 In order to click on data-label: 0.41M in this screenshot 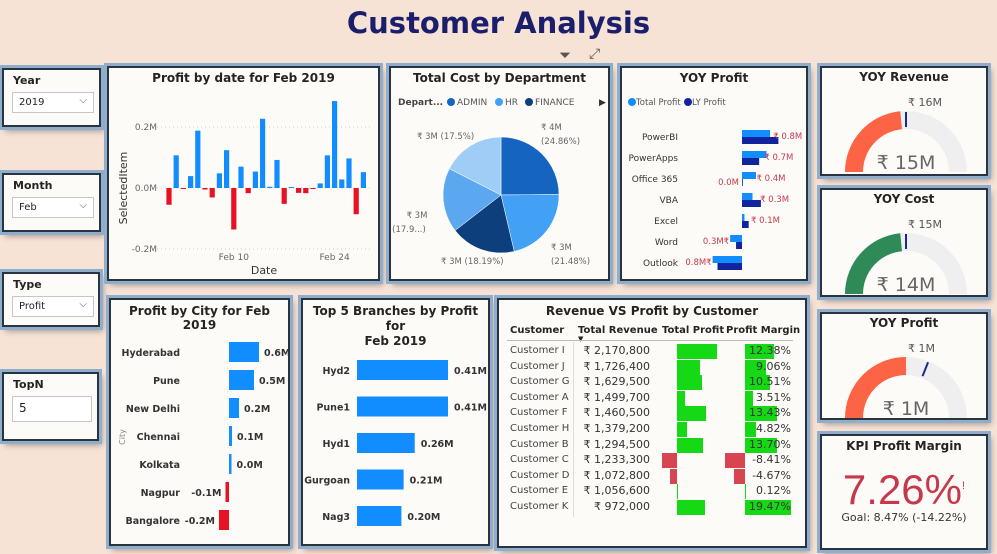, I will do `click(470, 371)`.